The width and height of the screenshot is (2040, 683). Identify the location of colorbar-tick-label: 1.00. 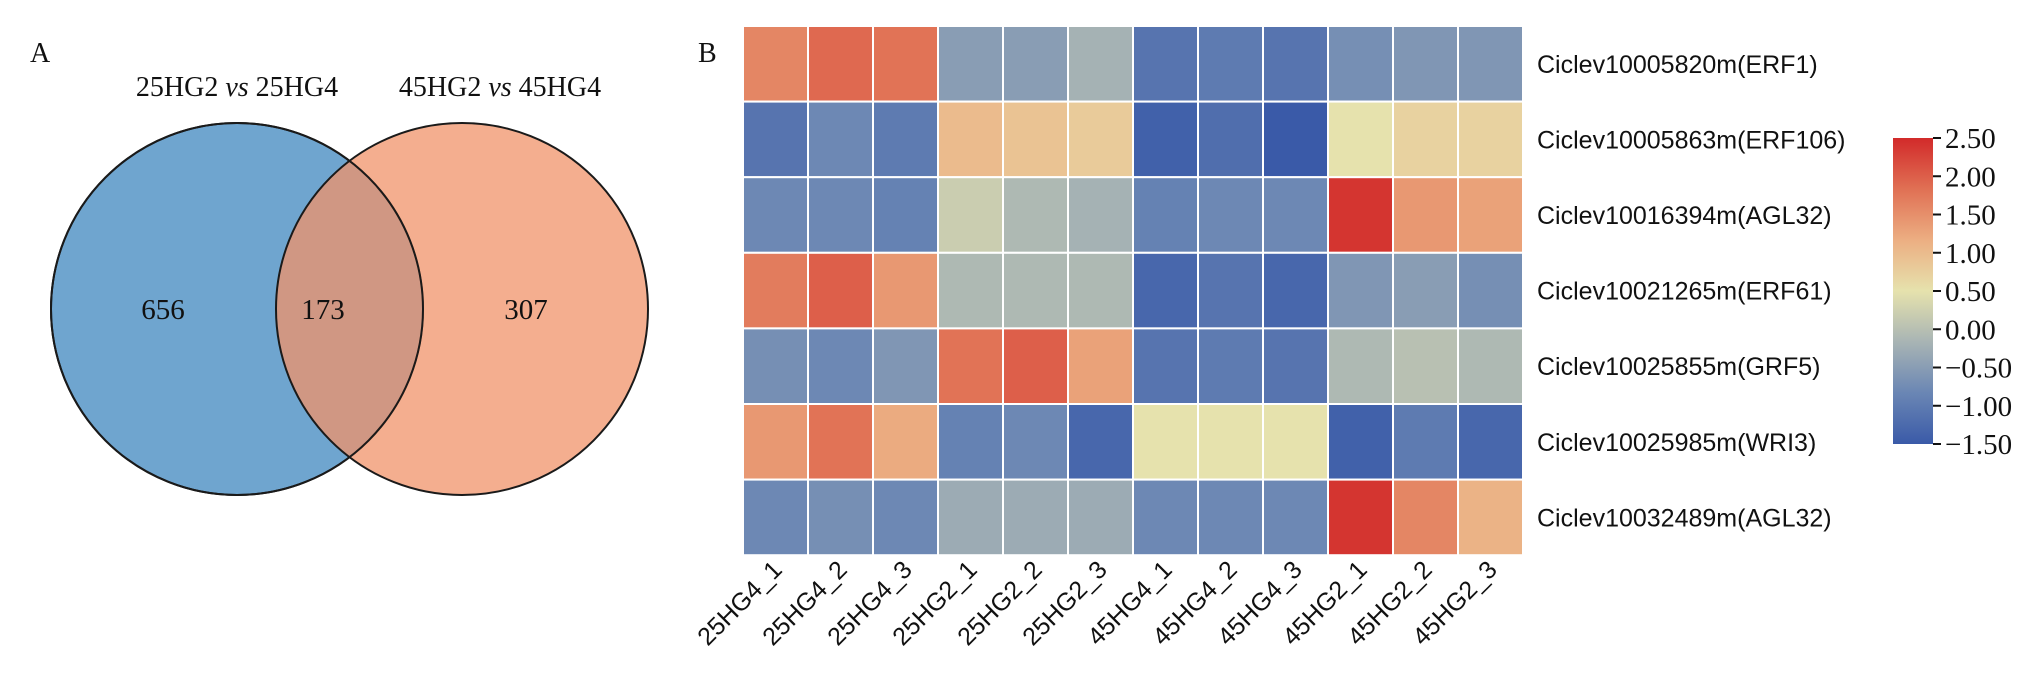
(1970, 254).